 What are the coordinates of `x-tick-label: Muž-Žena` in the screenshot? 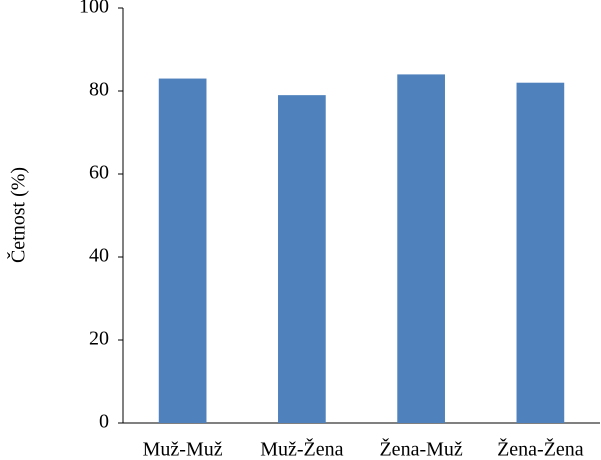 It's located at (301, 449).